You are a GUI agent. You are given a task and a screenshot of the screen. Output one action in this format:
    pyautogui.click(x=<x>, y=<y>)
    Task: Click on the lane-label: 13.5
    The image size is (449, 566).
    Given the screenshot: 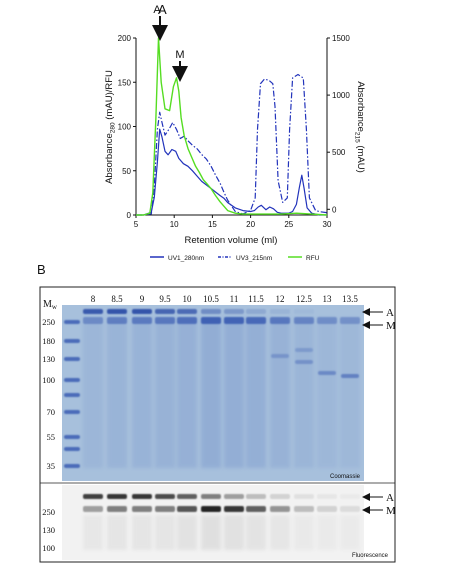 What is the action you would take?
    pyautogui.click(x=350, y=299)
    